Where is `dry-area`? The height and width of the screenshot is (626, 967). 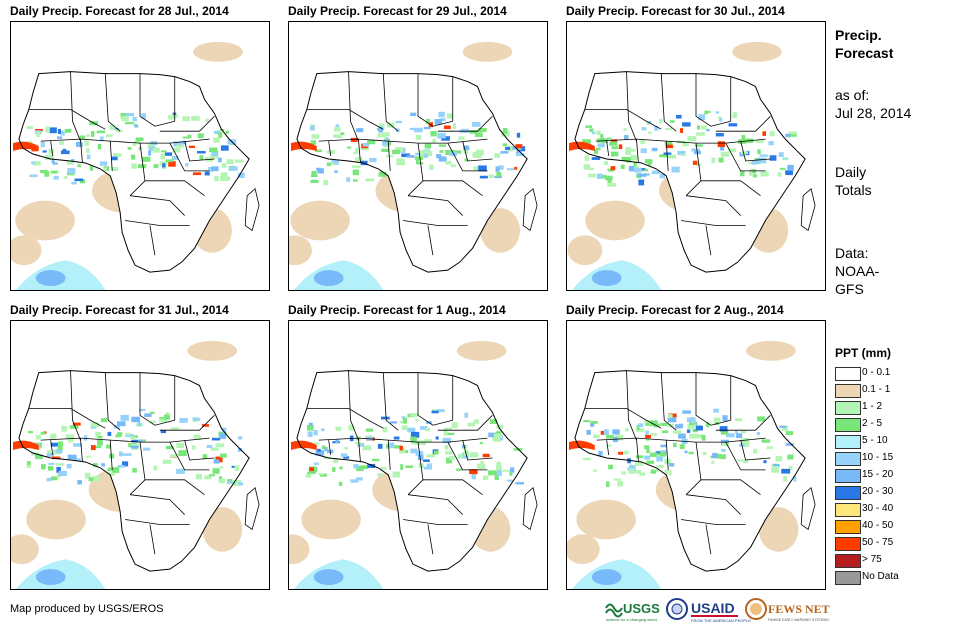
dry-area is located at coordinates (25, 549).